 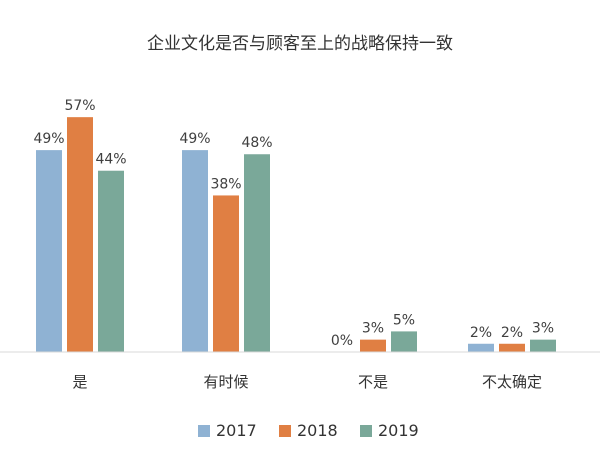 I want to click on category-label-3: 不太确定, so click(x=512, y=382).